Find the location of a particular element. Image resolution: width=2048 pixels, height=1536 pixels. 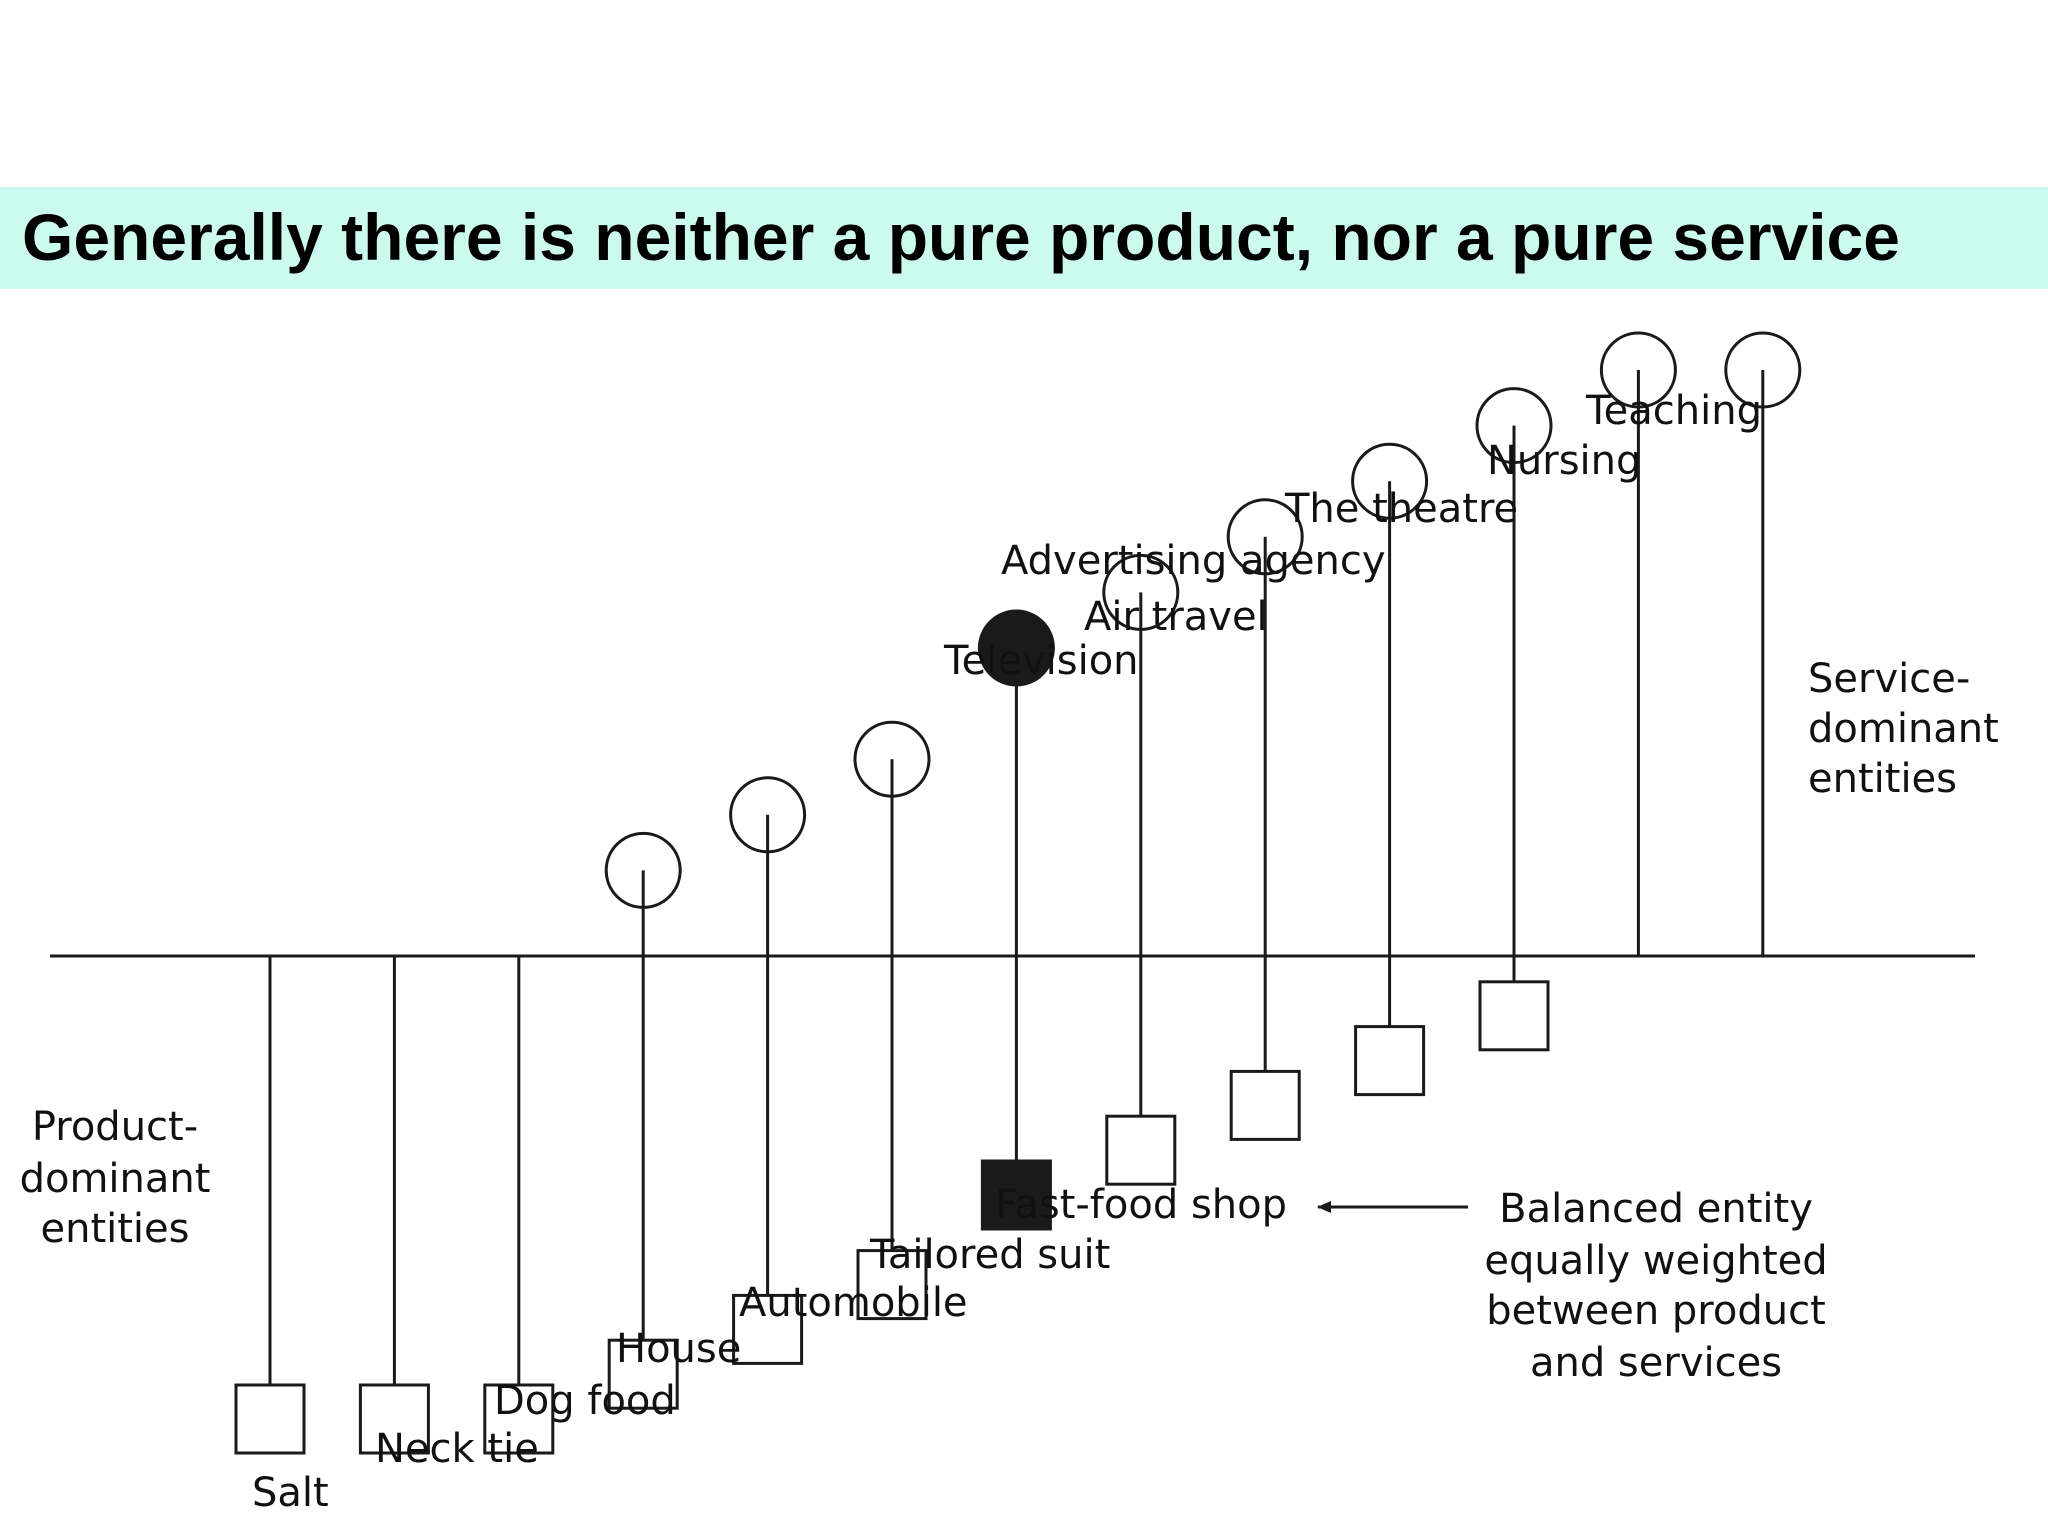

entity-label-television: Television is located at coordinates (1041, 661).